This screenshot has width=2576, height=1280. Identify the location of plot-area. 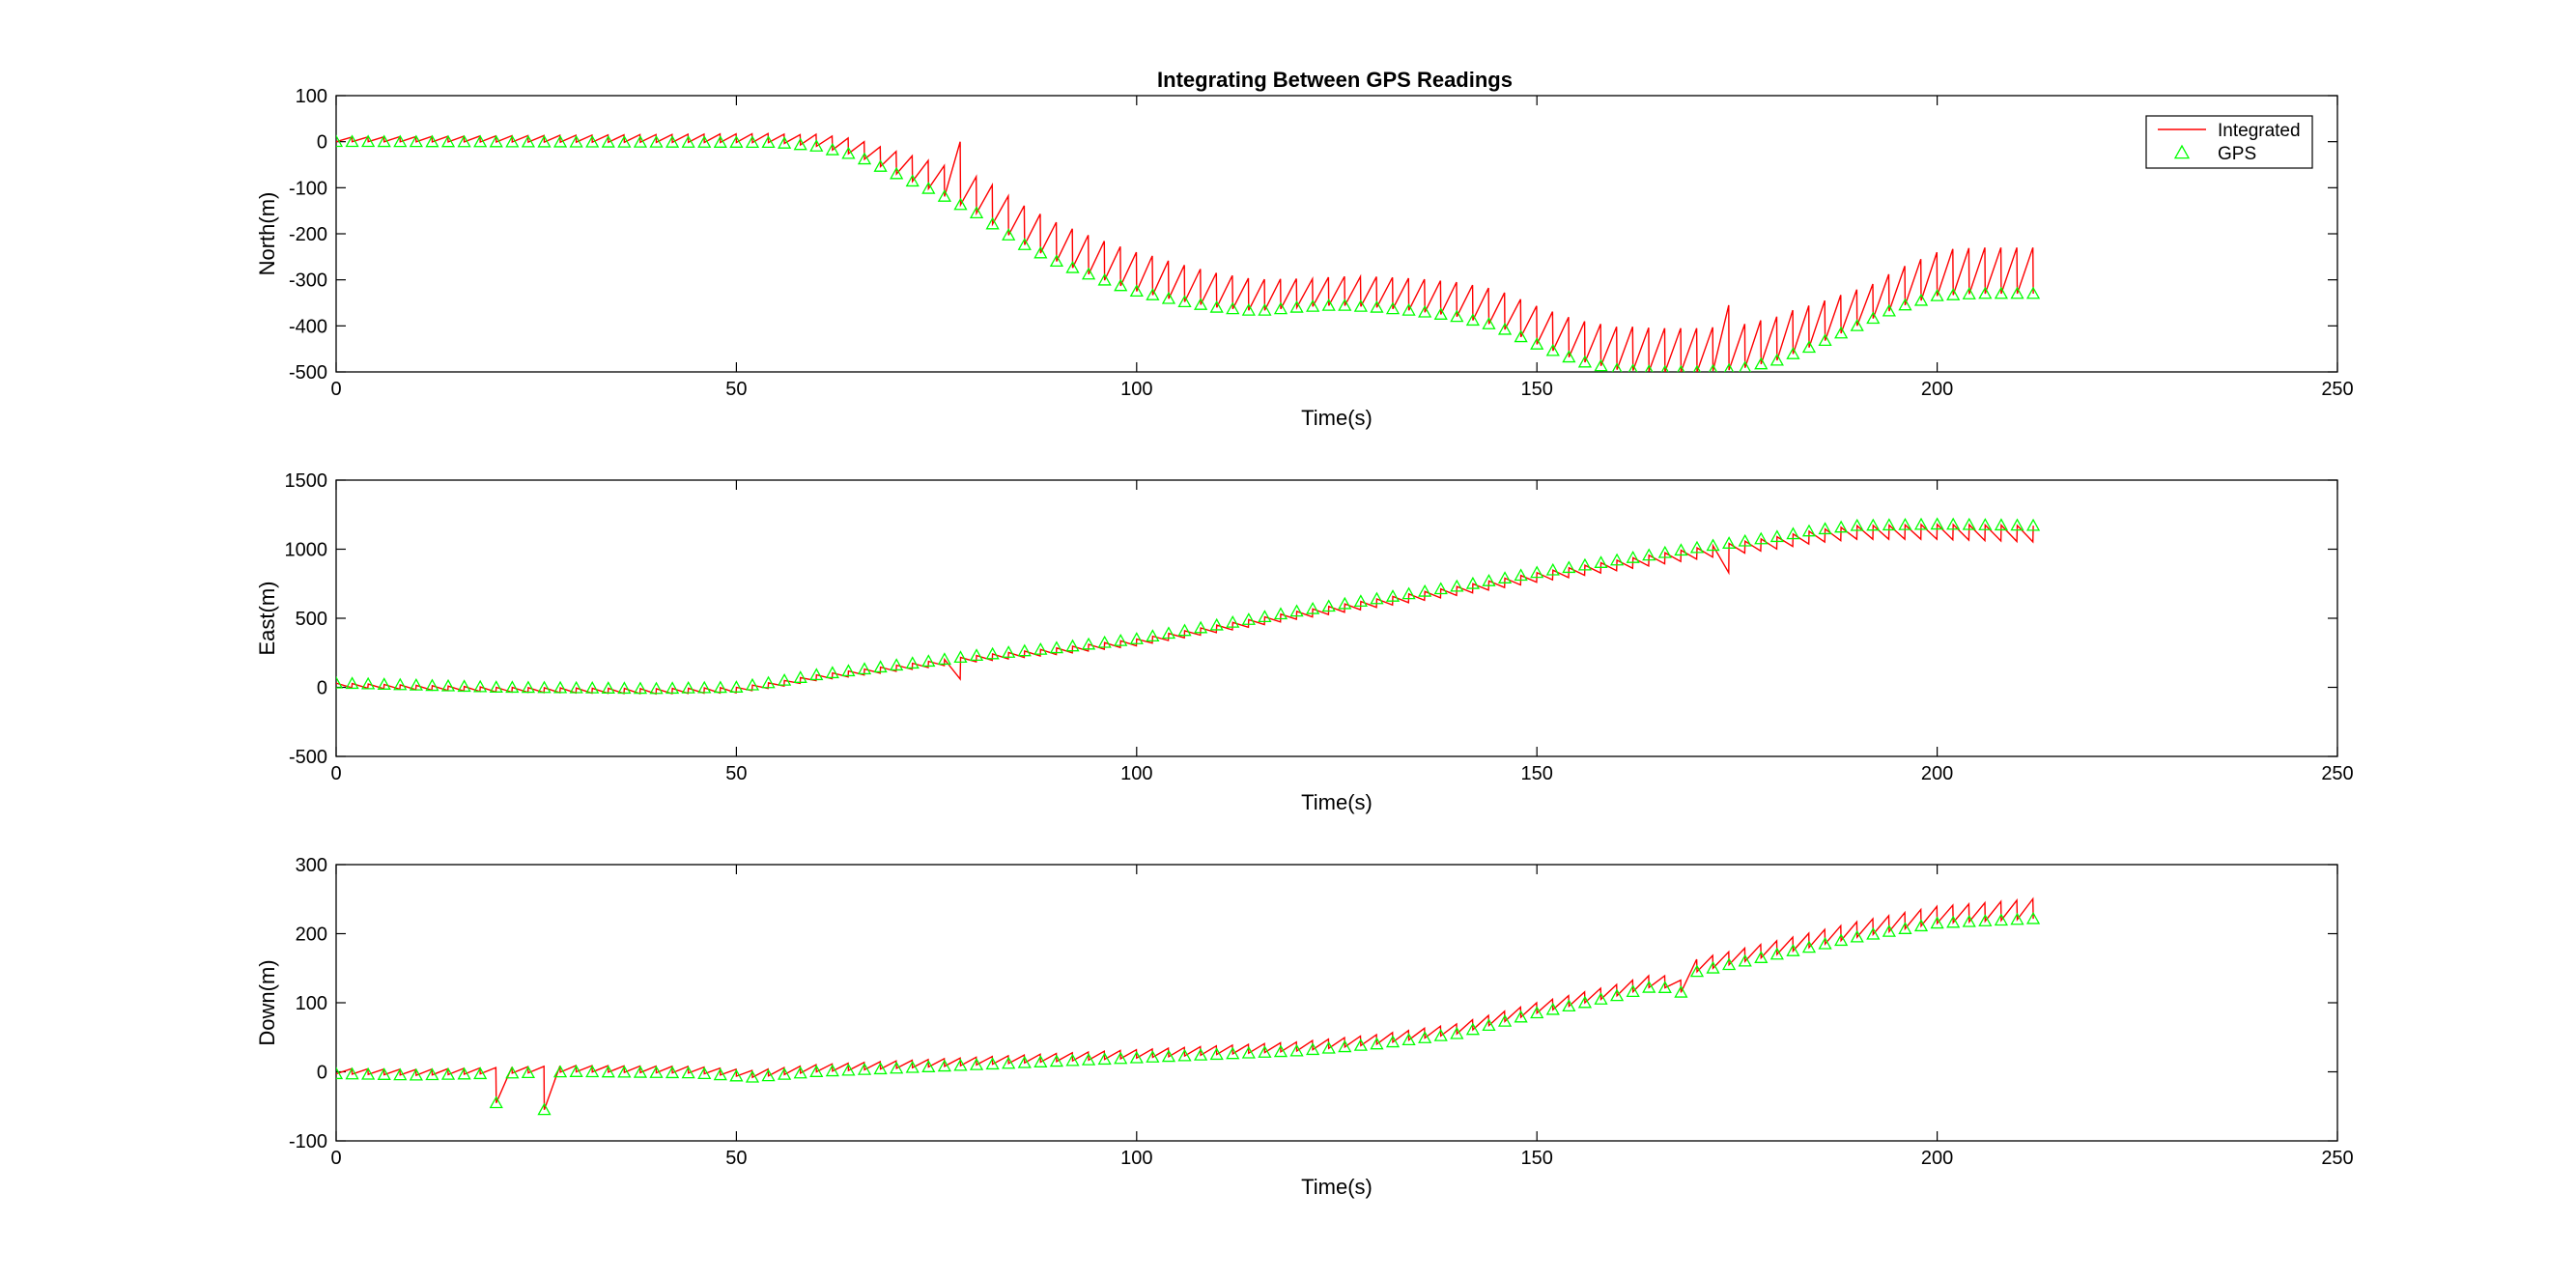
(1188, 606).